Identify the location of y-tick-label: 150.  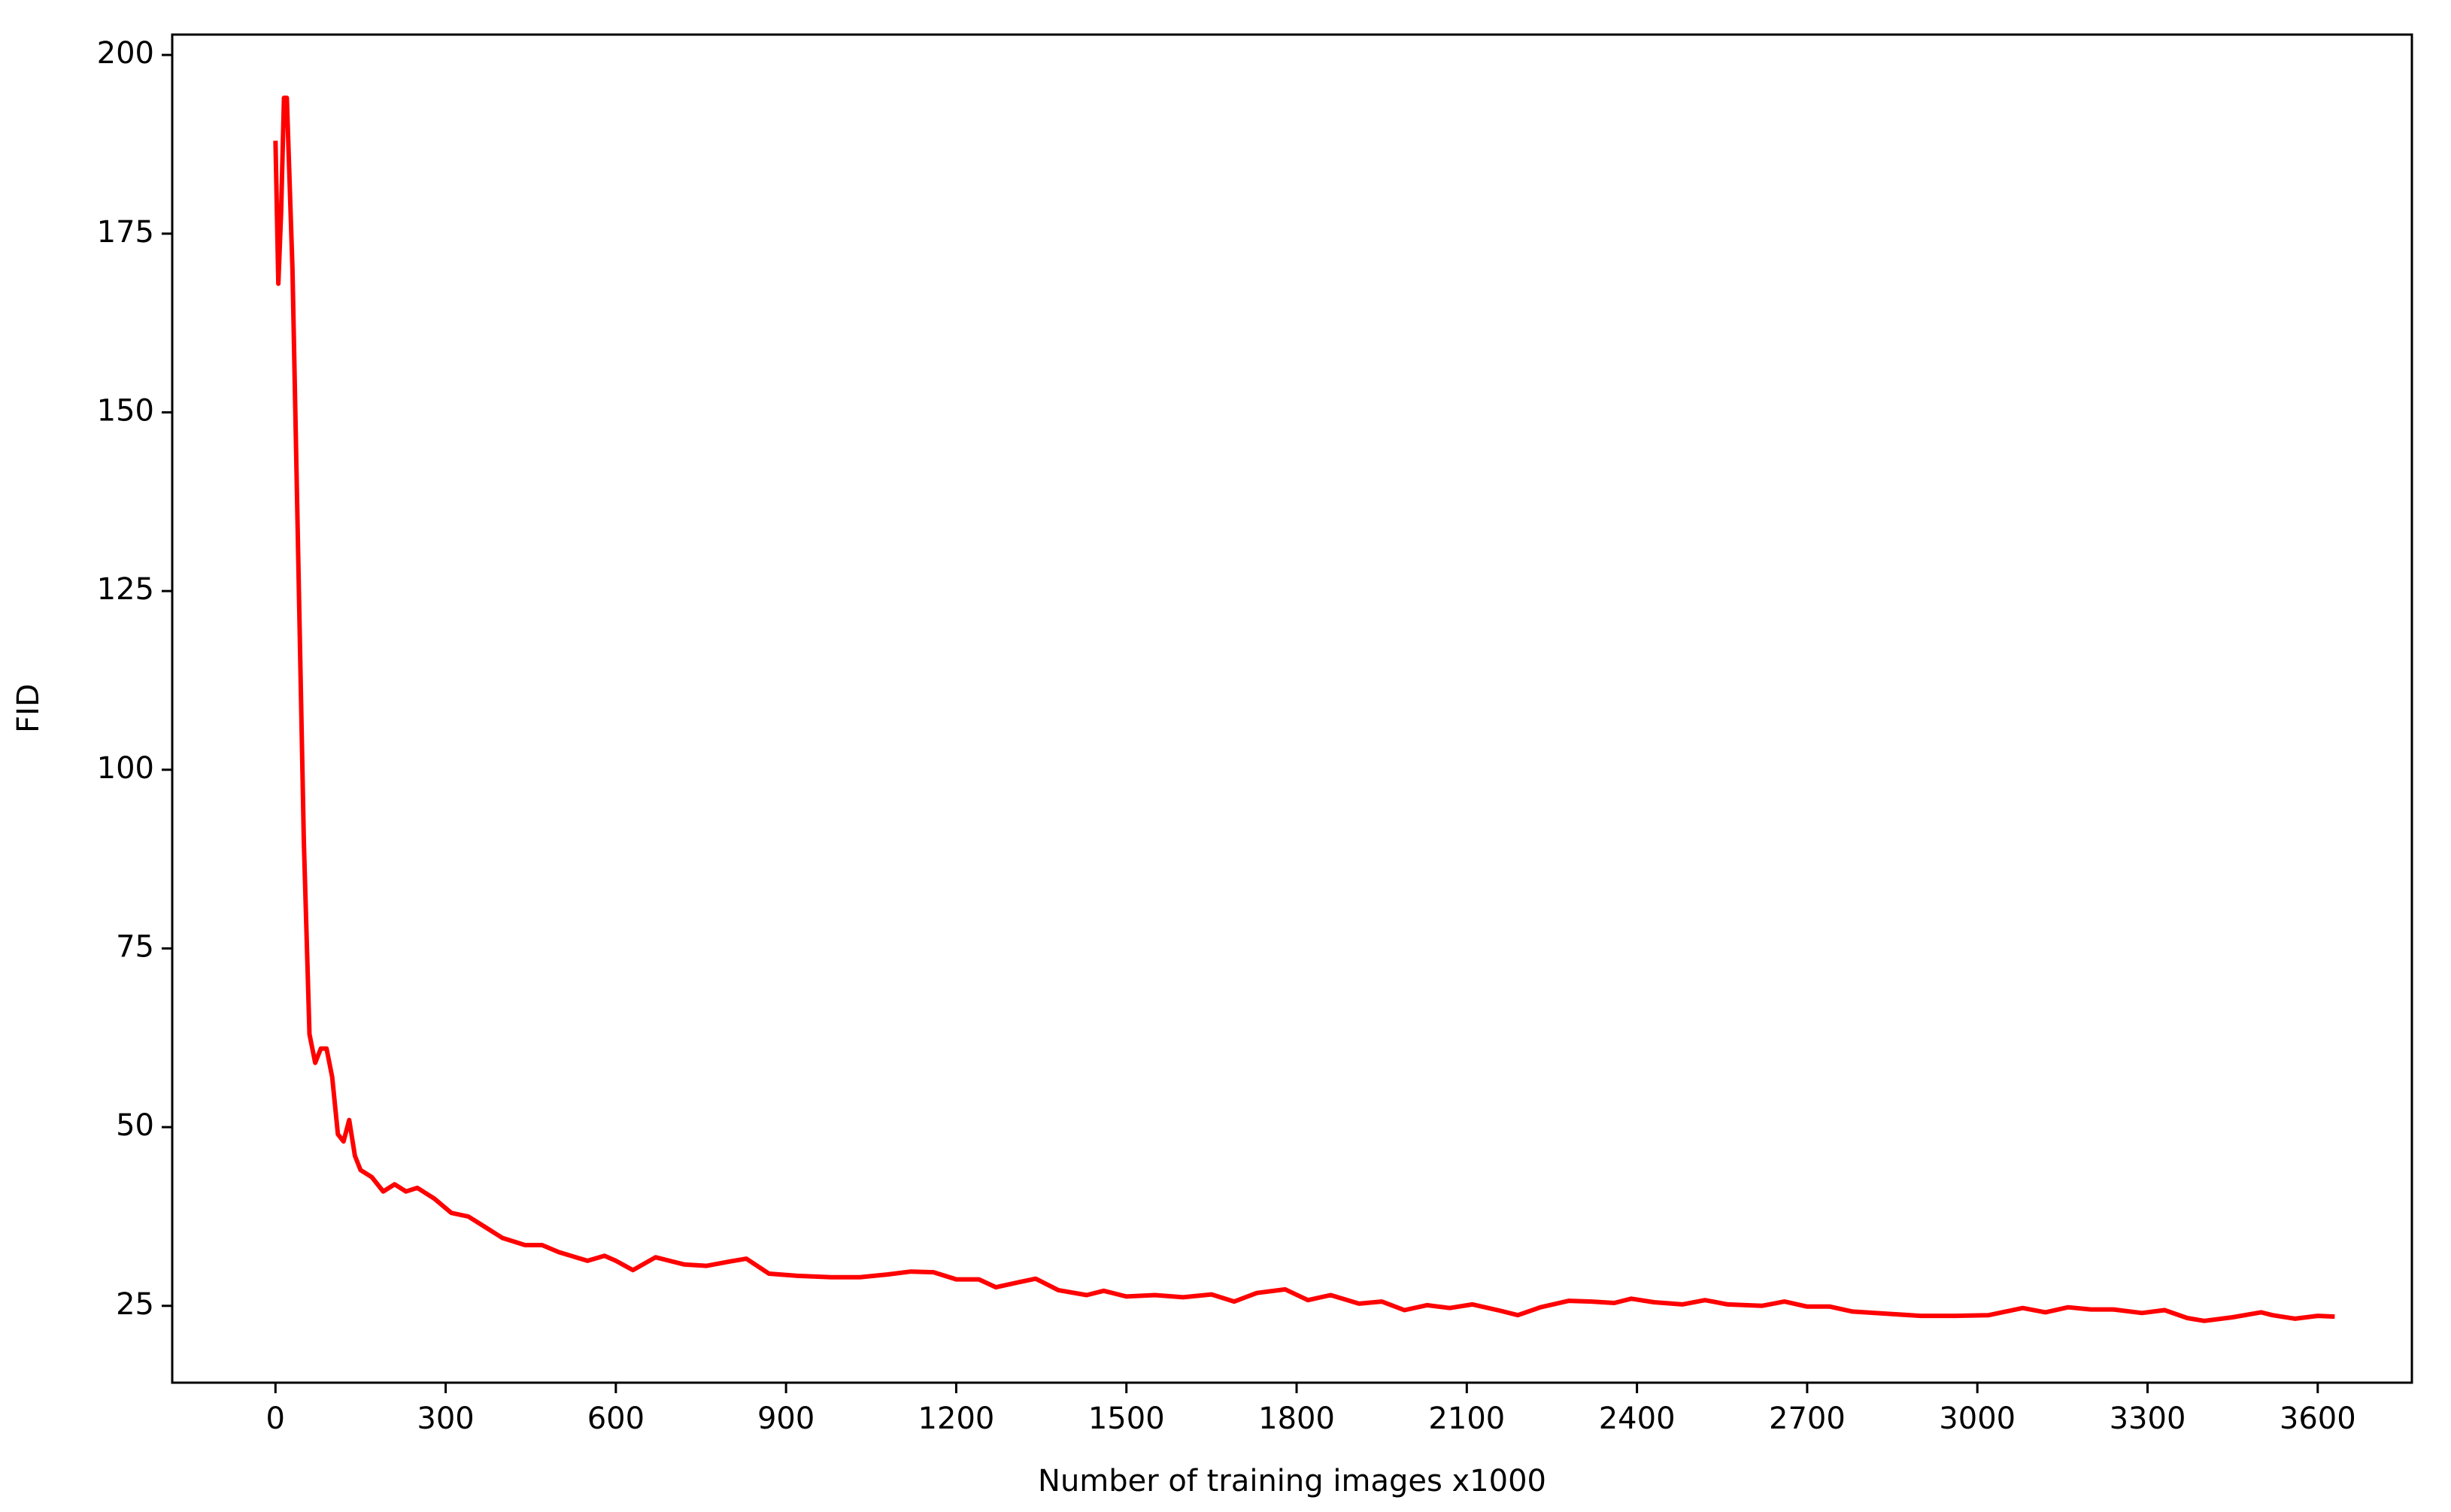
(125, 410).